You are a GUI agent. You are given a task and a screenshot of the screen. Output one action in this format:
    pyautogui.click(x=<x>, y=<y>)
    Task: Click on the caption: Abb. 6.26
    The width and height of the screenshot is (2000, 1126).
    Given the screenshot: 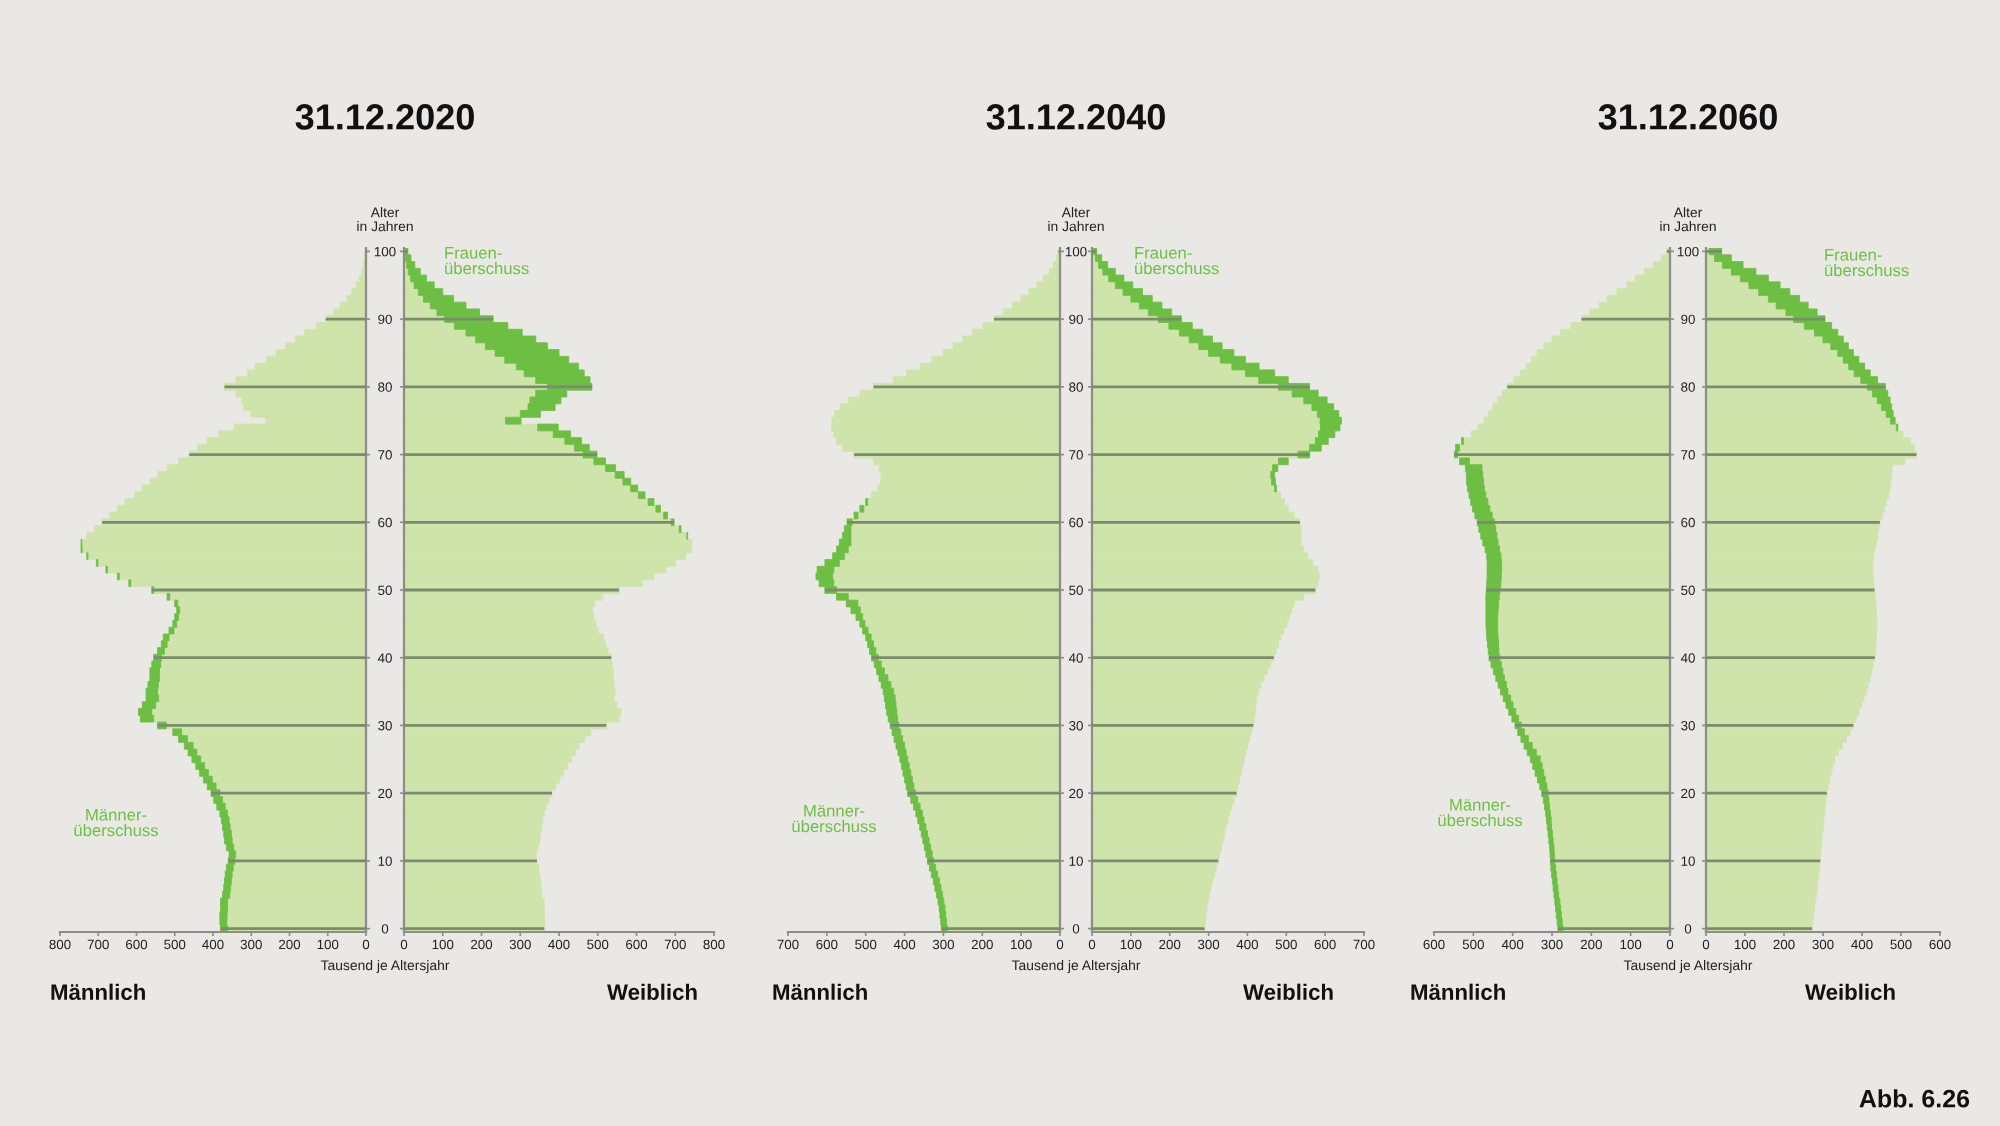 What is the action you would take?
    pyautogui.click(x=1914, y=1098)
    